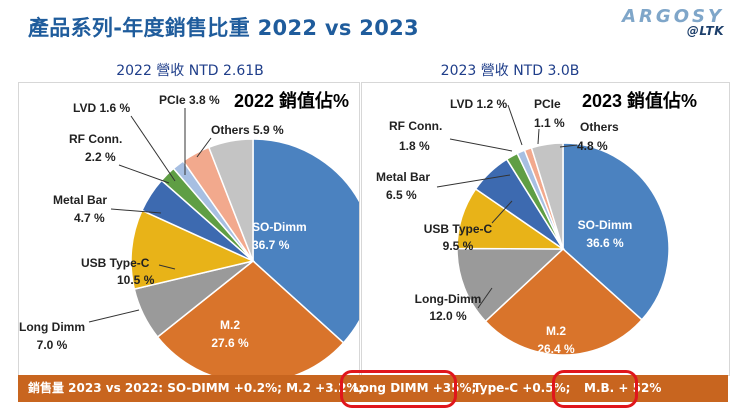 The image size is (740, 411). What do you see at coordinates (52, 345) in the screenshot?
I see `slice-value-long-dimm: 7.0 %` at bounding box center [52, 345].